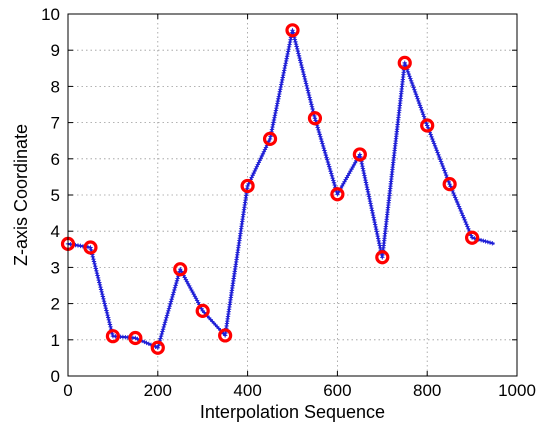 Image resolution: width=550 pixels, height=436 pixels. Describe the element at coordinates (50, 14) in the screenshot. I see `y-tick-label: 10` at that location.